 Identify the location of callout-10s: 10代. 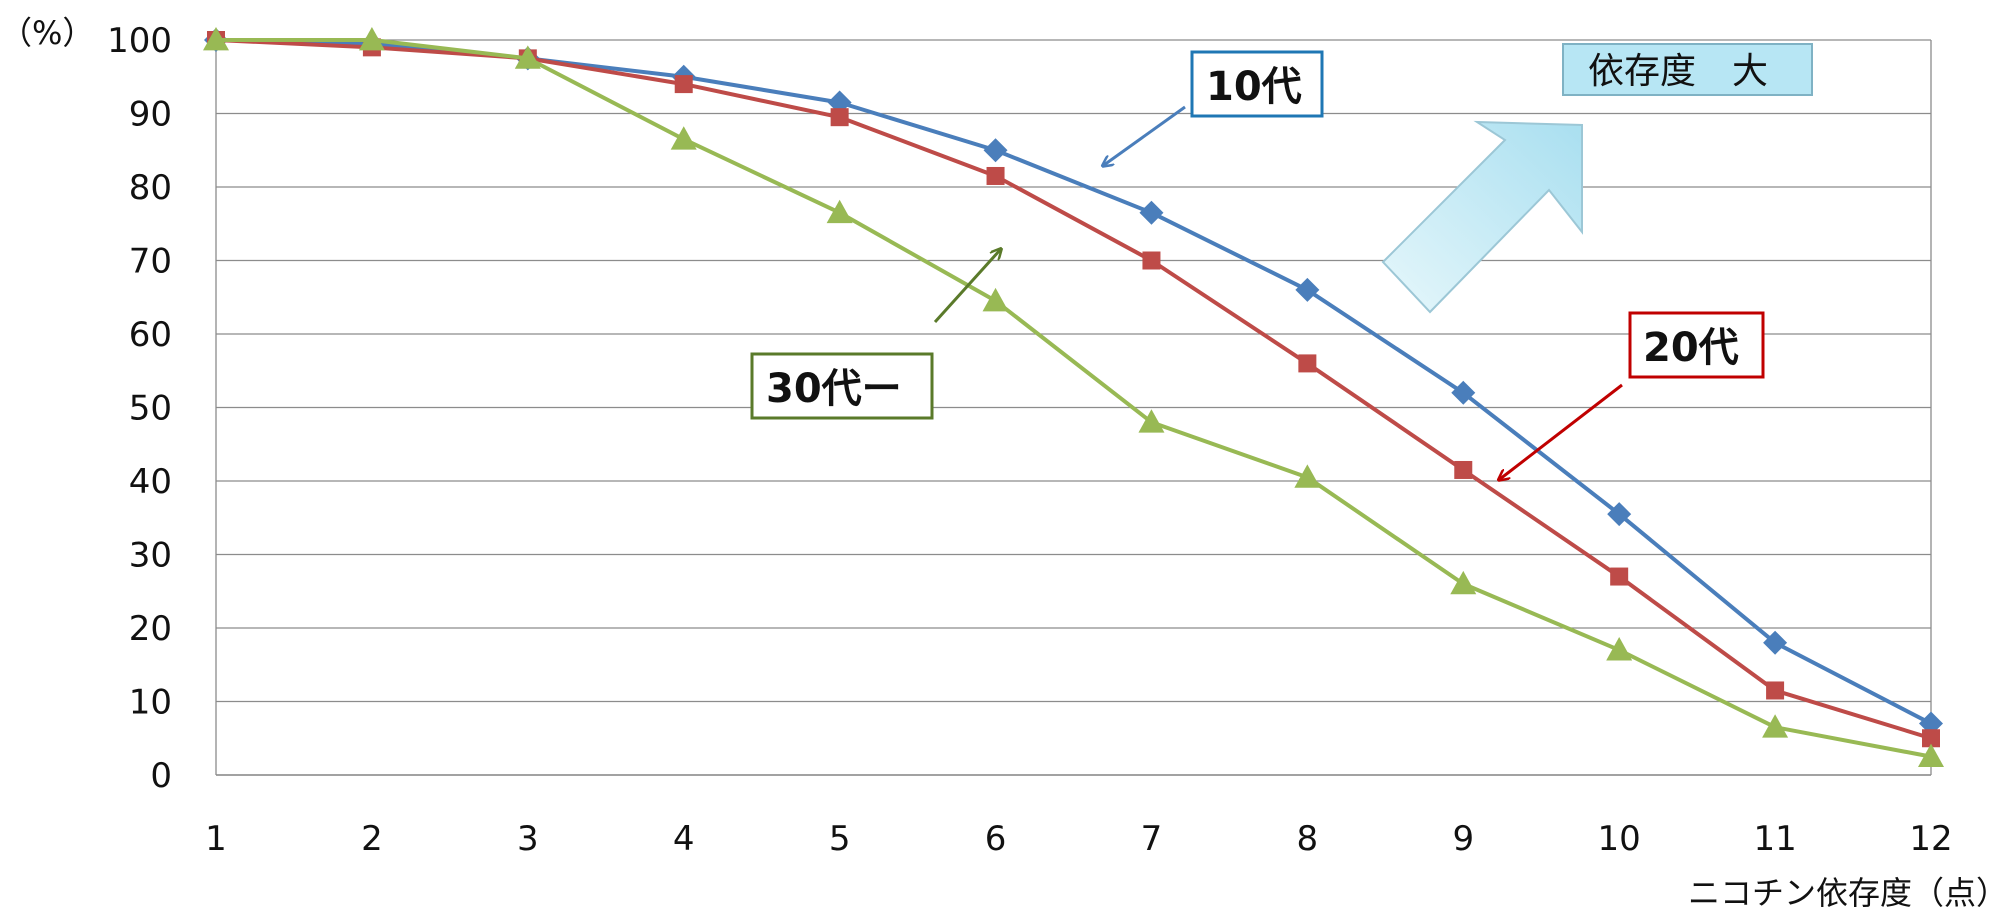
(1214, 107).